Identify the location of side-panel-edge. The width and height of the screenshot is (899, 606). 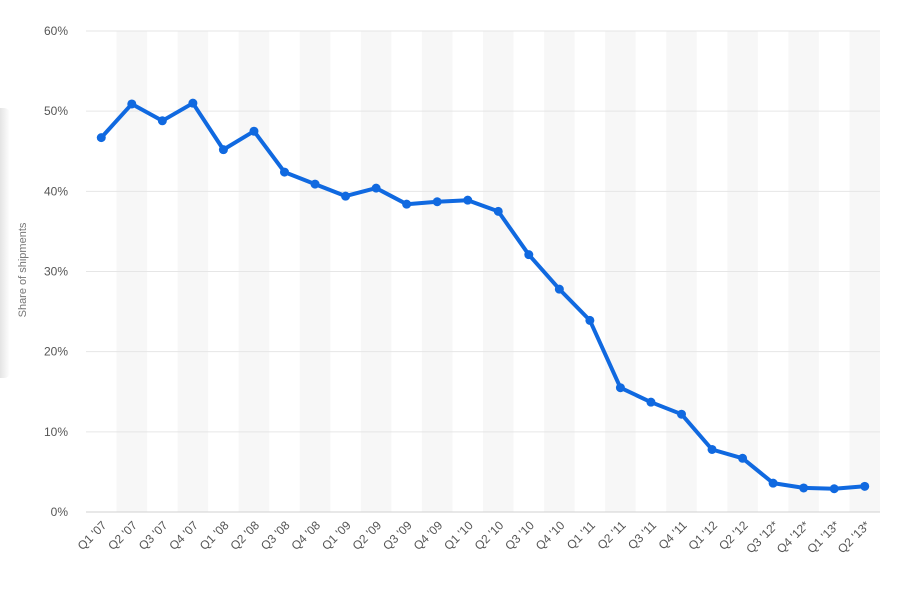
(5, 243).